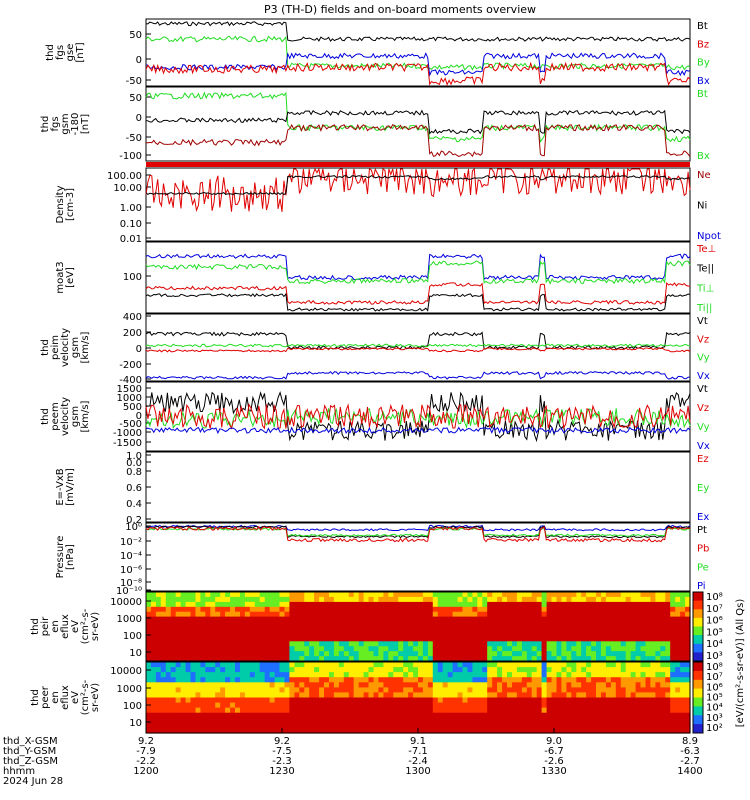 The width and height of the screenshot is (750, 800). I want to click on ephemeris-value: -7.1, so click(418, 751).